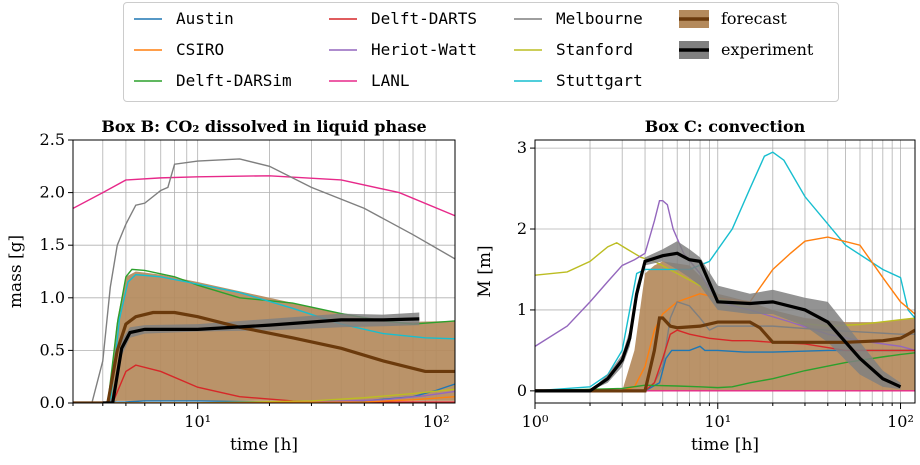 The image size is (920, 465). What do you see at coordinates (264, 196) in the screenshot?
I see `series-line-lanl` at bounding box center [264, 196].